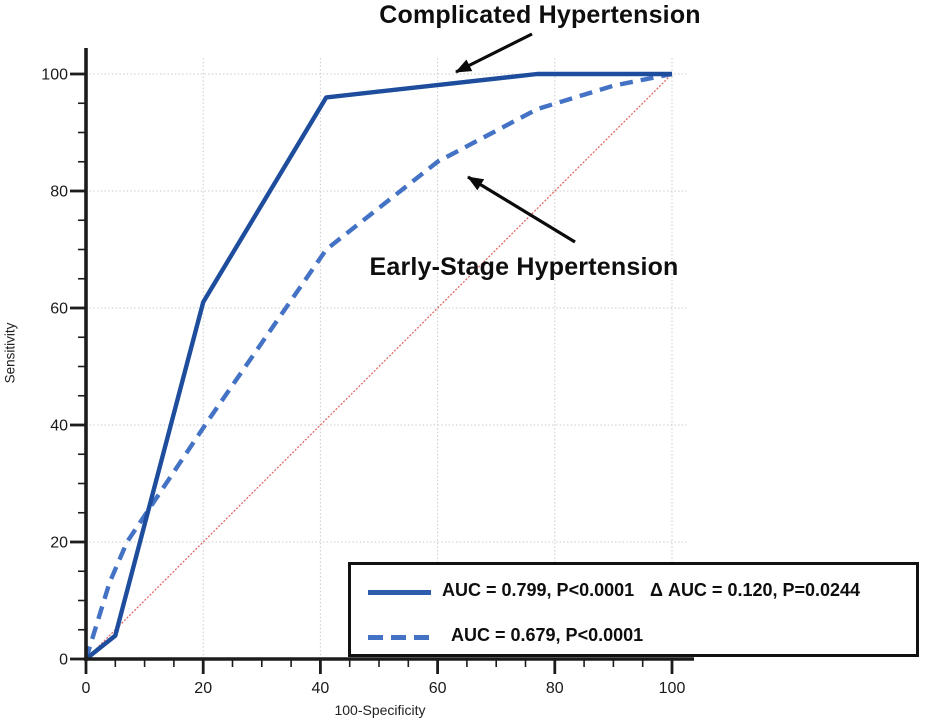 The image size is (927, 727). Describe the element at coordinates (672, 688) in the screenshot. I see `x-tick-label: 100` at that location.